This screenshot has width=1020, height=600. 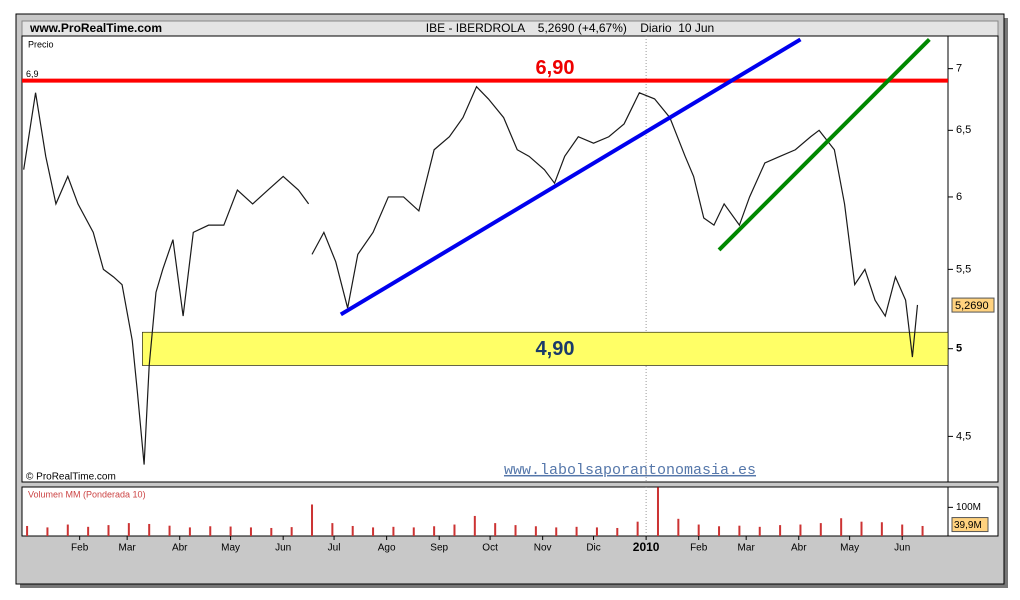 What do you see at coordinates (41, 44) in the screenshot?
I see `y-axis-label: Precio` at bounding box center [41, 44].